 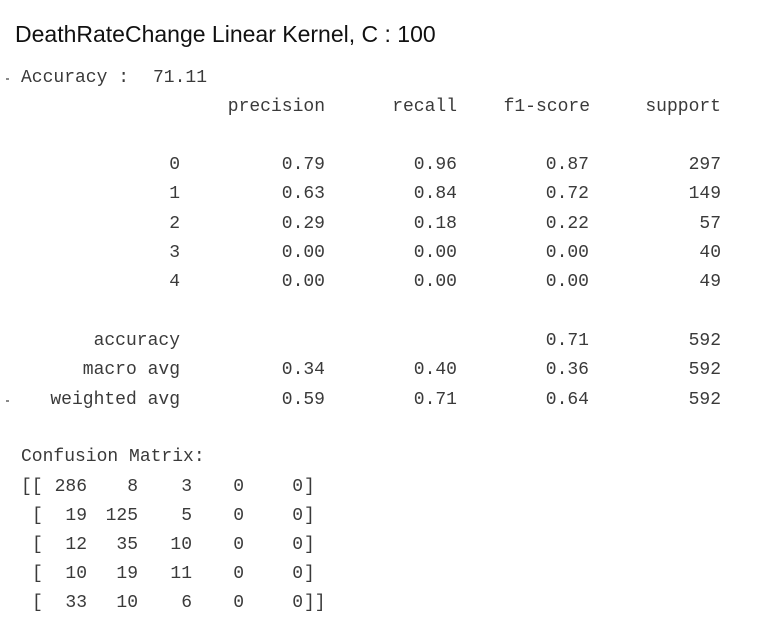 What do you see at coordinates (174, 224) in the screenshot?
I see `row-label: 2` at bounding box center [174, 224].